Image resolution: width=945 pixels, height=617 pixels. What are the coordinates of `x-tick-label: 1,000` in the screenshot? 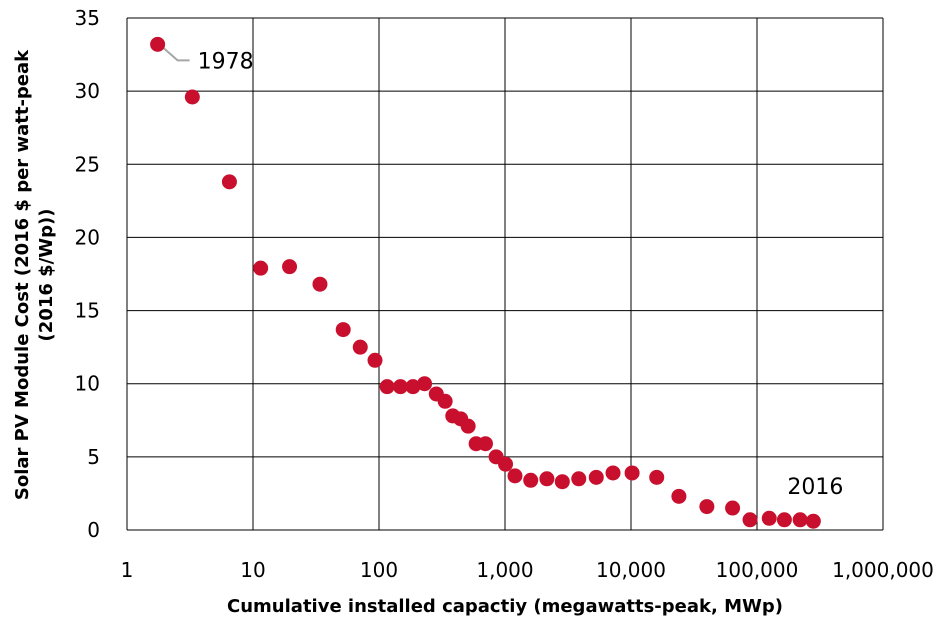 It's located at (504, 570).